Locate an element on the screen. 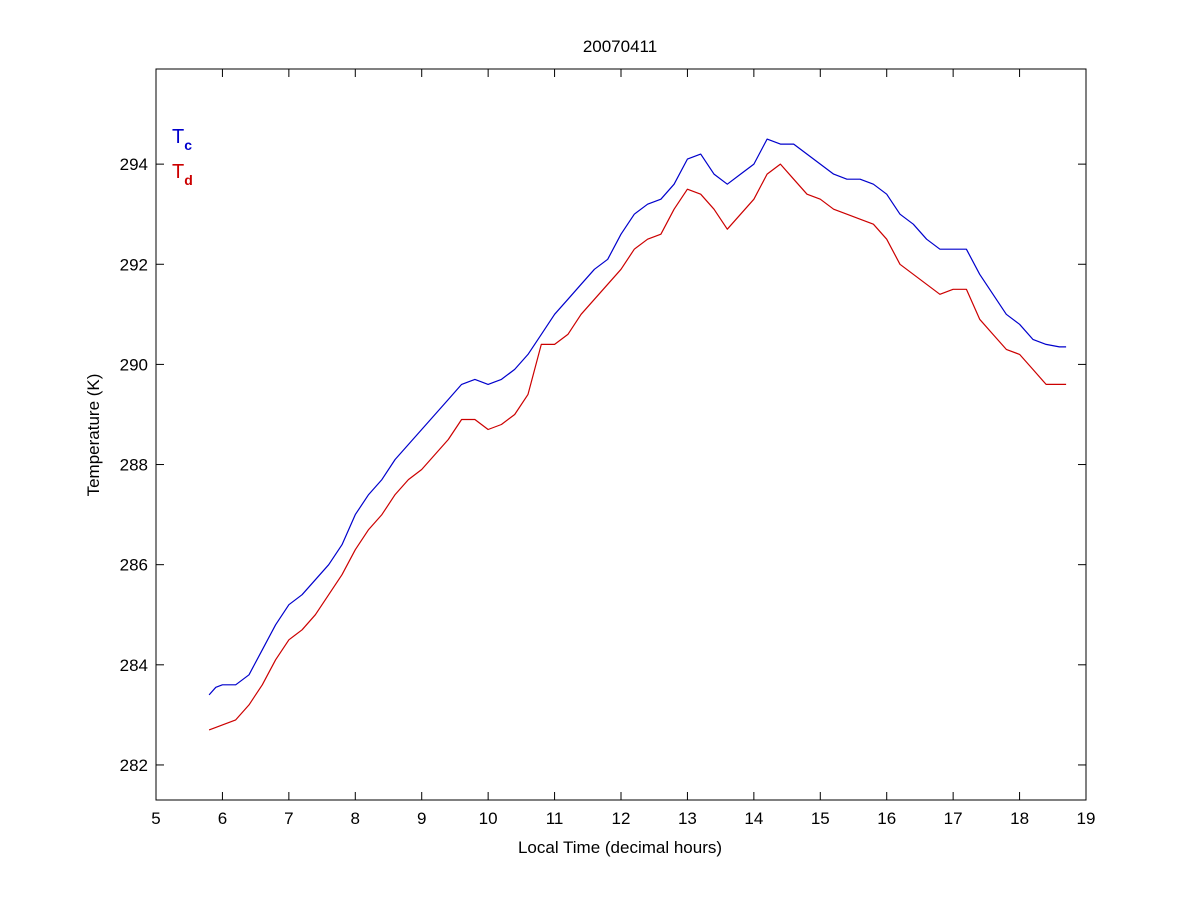 The image size is (1200, 900). legend-tc-main: T is located at coordinates (178, 137).